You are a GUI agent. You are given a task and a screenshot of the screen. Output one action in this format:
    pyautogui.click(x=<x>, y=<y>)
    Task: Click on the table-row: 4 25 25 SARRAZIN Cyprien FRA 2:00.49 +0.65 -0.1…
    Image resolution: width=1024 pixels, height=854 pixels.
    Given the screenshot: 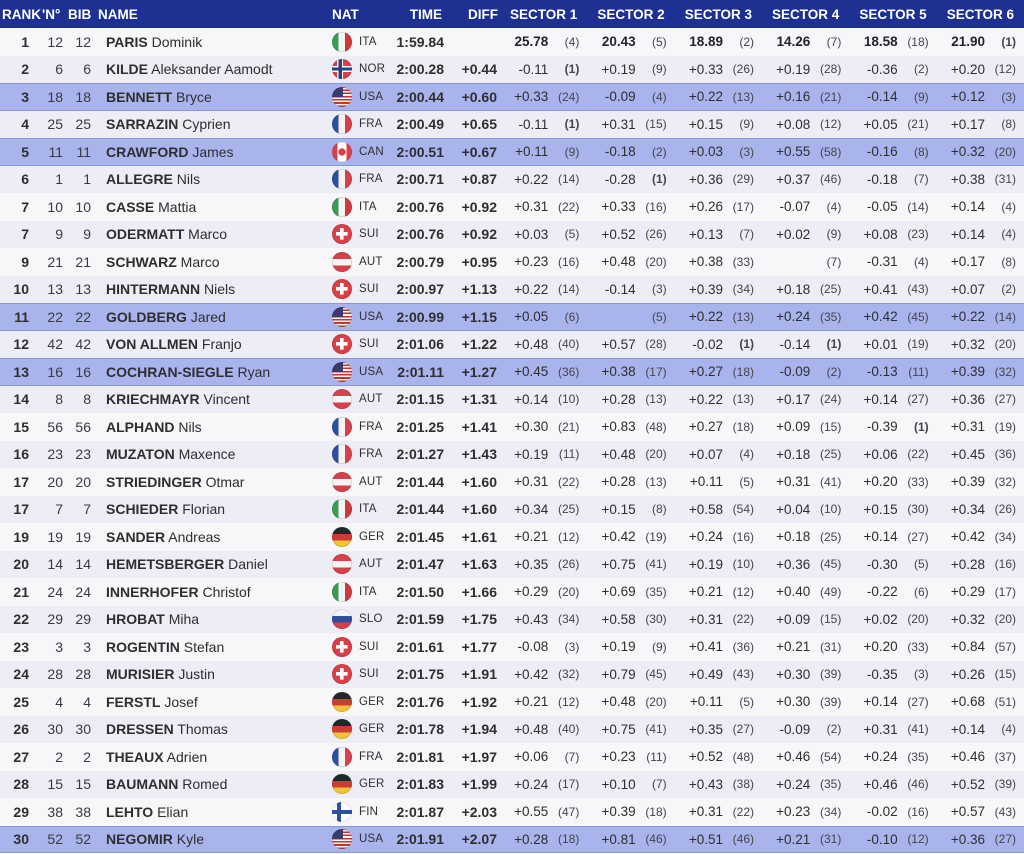 What is the action you would take?
    pyautogui.click(x=512, y=124)
    